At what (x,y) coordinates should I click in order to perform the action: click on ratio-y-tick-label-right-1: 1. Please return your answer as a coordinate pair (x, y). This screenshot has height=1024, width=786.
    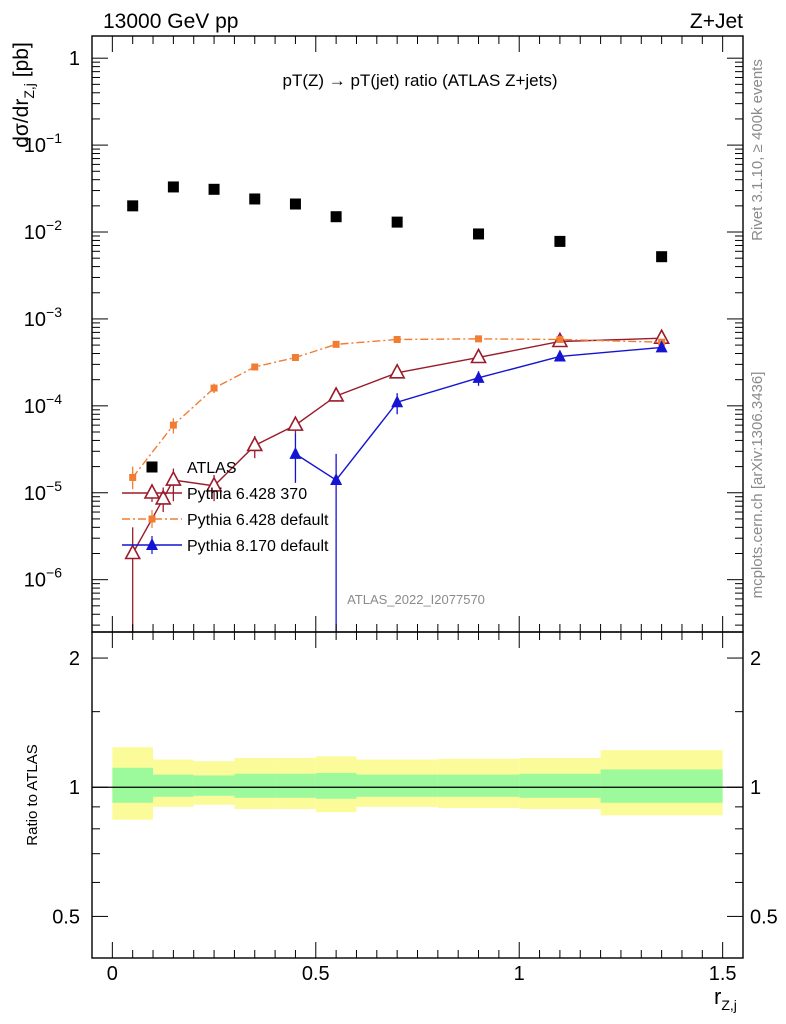
    Looking at the image, I should click on (755, 788).